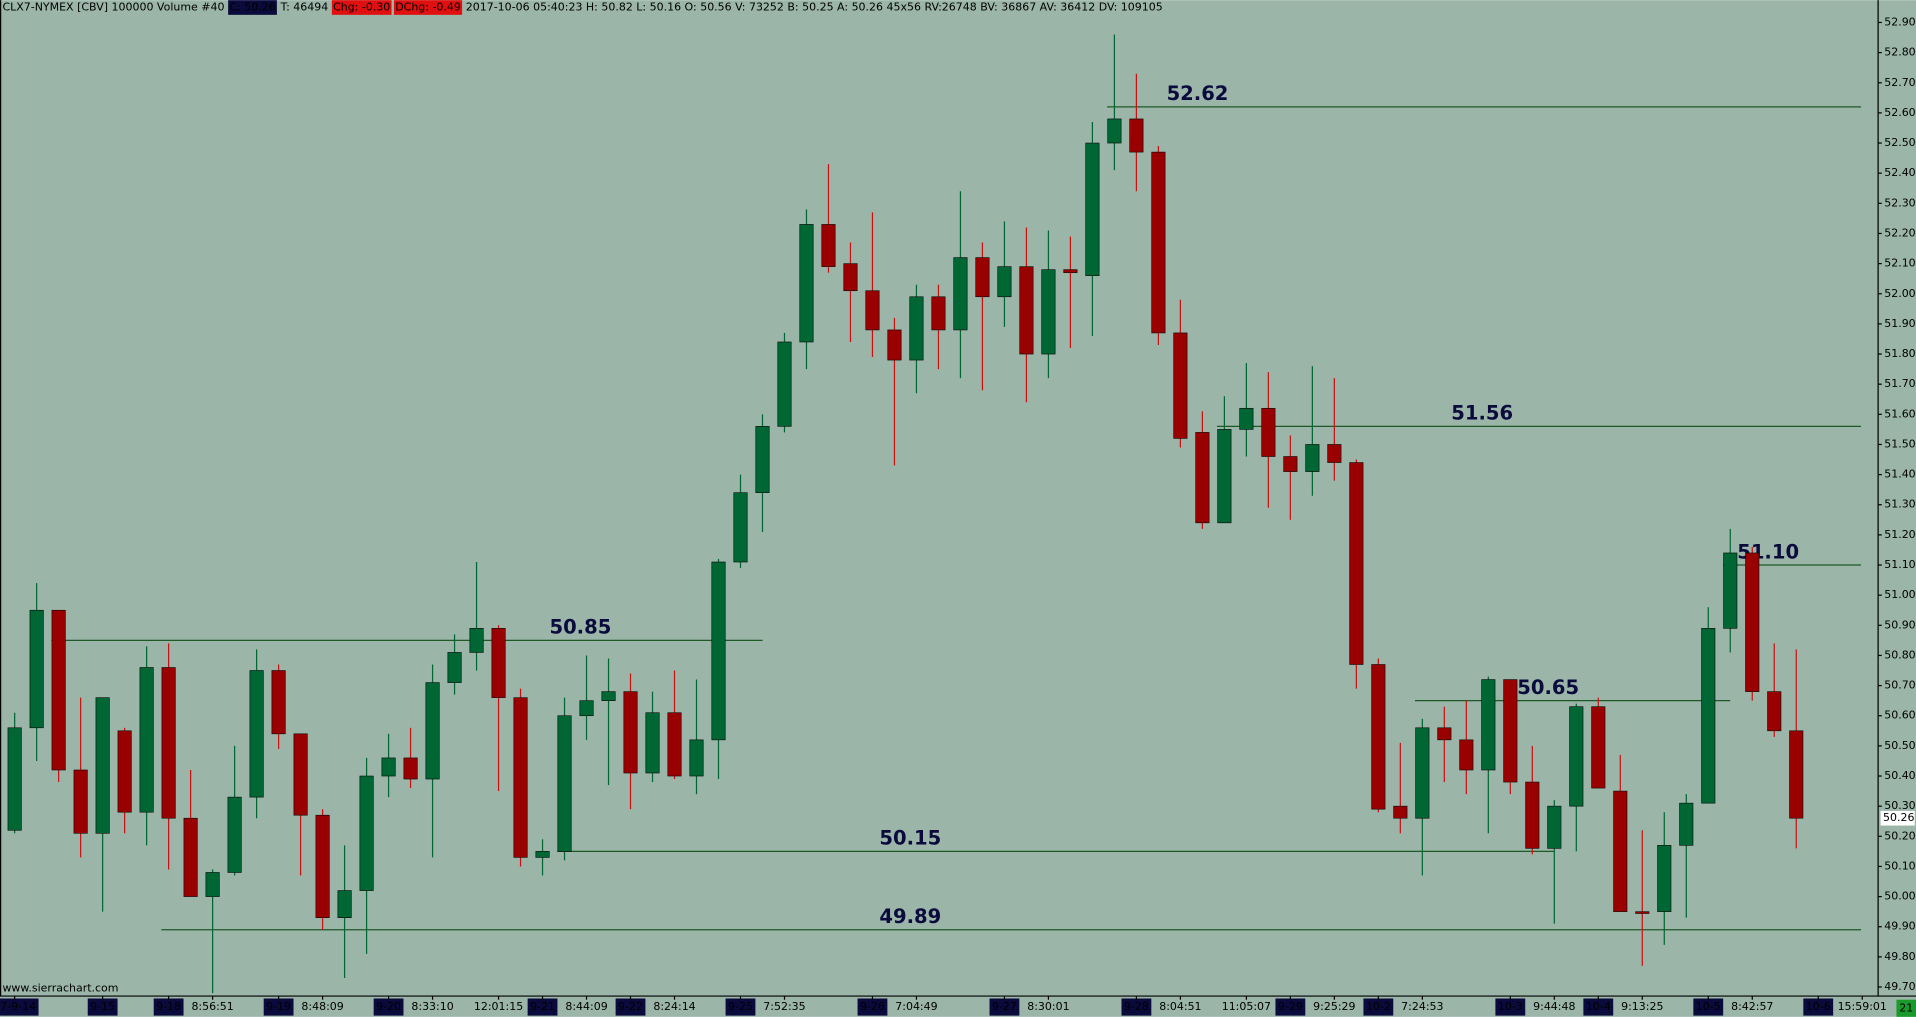 This screenshot has width=1916, height=1017. I want to click on y-tick-label: 51.10, so click(1899, 564).